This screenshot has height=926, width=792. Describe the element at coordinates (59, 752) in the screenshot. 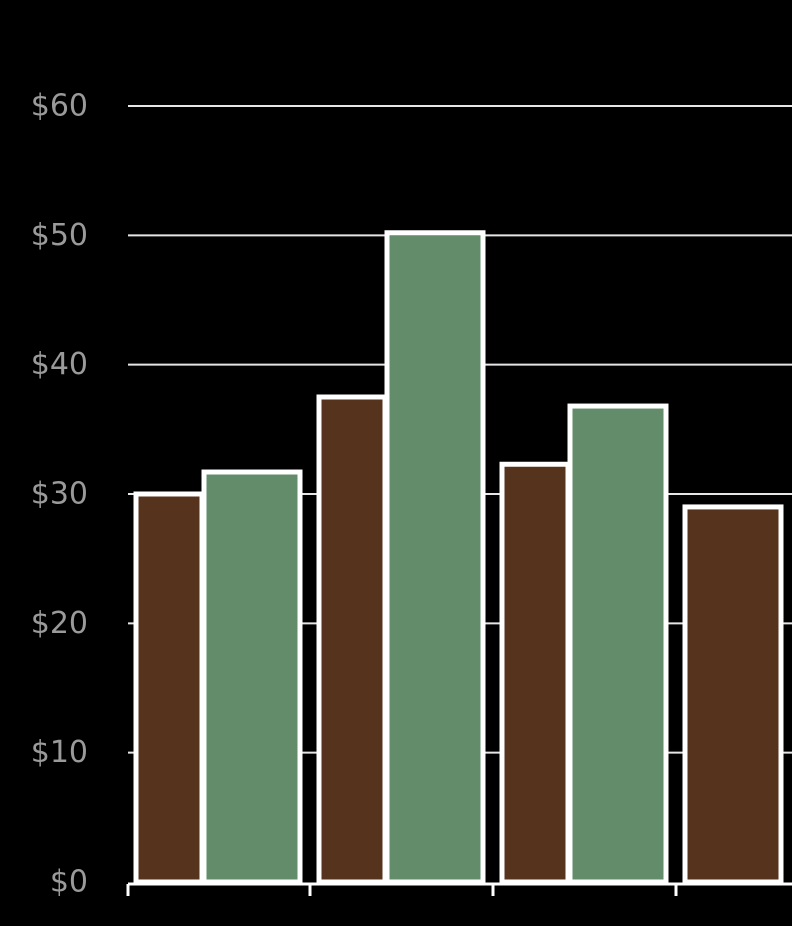

I see `y-tick-label: $10` at that location.